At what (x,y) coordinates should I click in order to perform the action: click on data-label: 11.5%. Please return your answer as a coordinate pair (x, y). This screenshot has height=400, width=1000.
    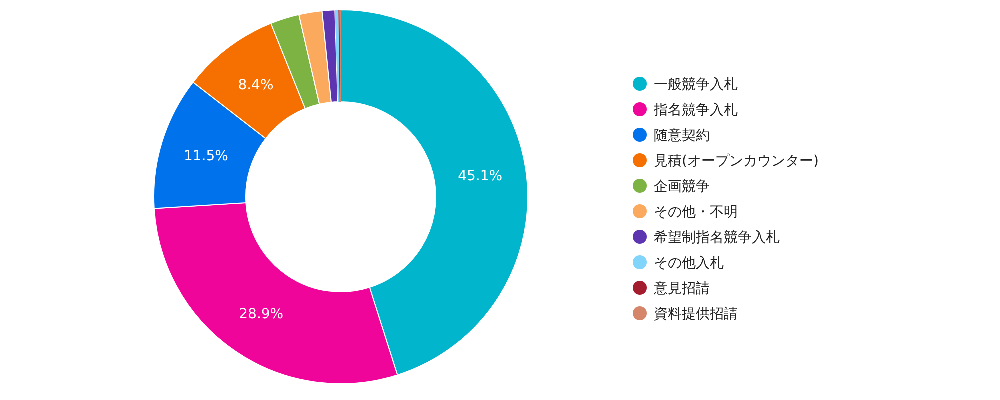
    Looking at the image, I should click on (206, 156).